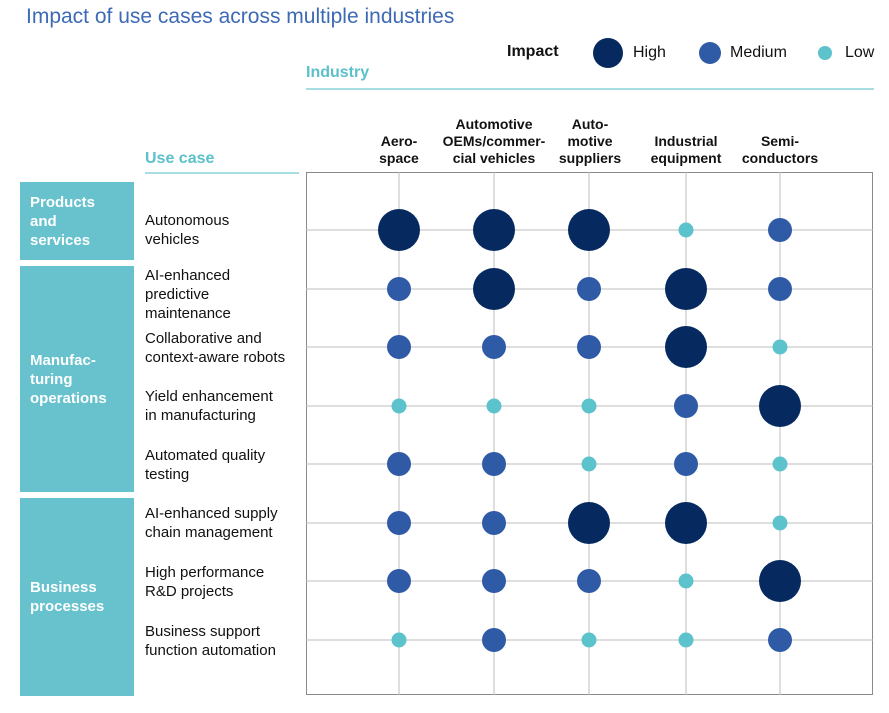  Describe the element at coordinates (67, 606) in the screenshot. I see `group-label-line: processes` at that location.